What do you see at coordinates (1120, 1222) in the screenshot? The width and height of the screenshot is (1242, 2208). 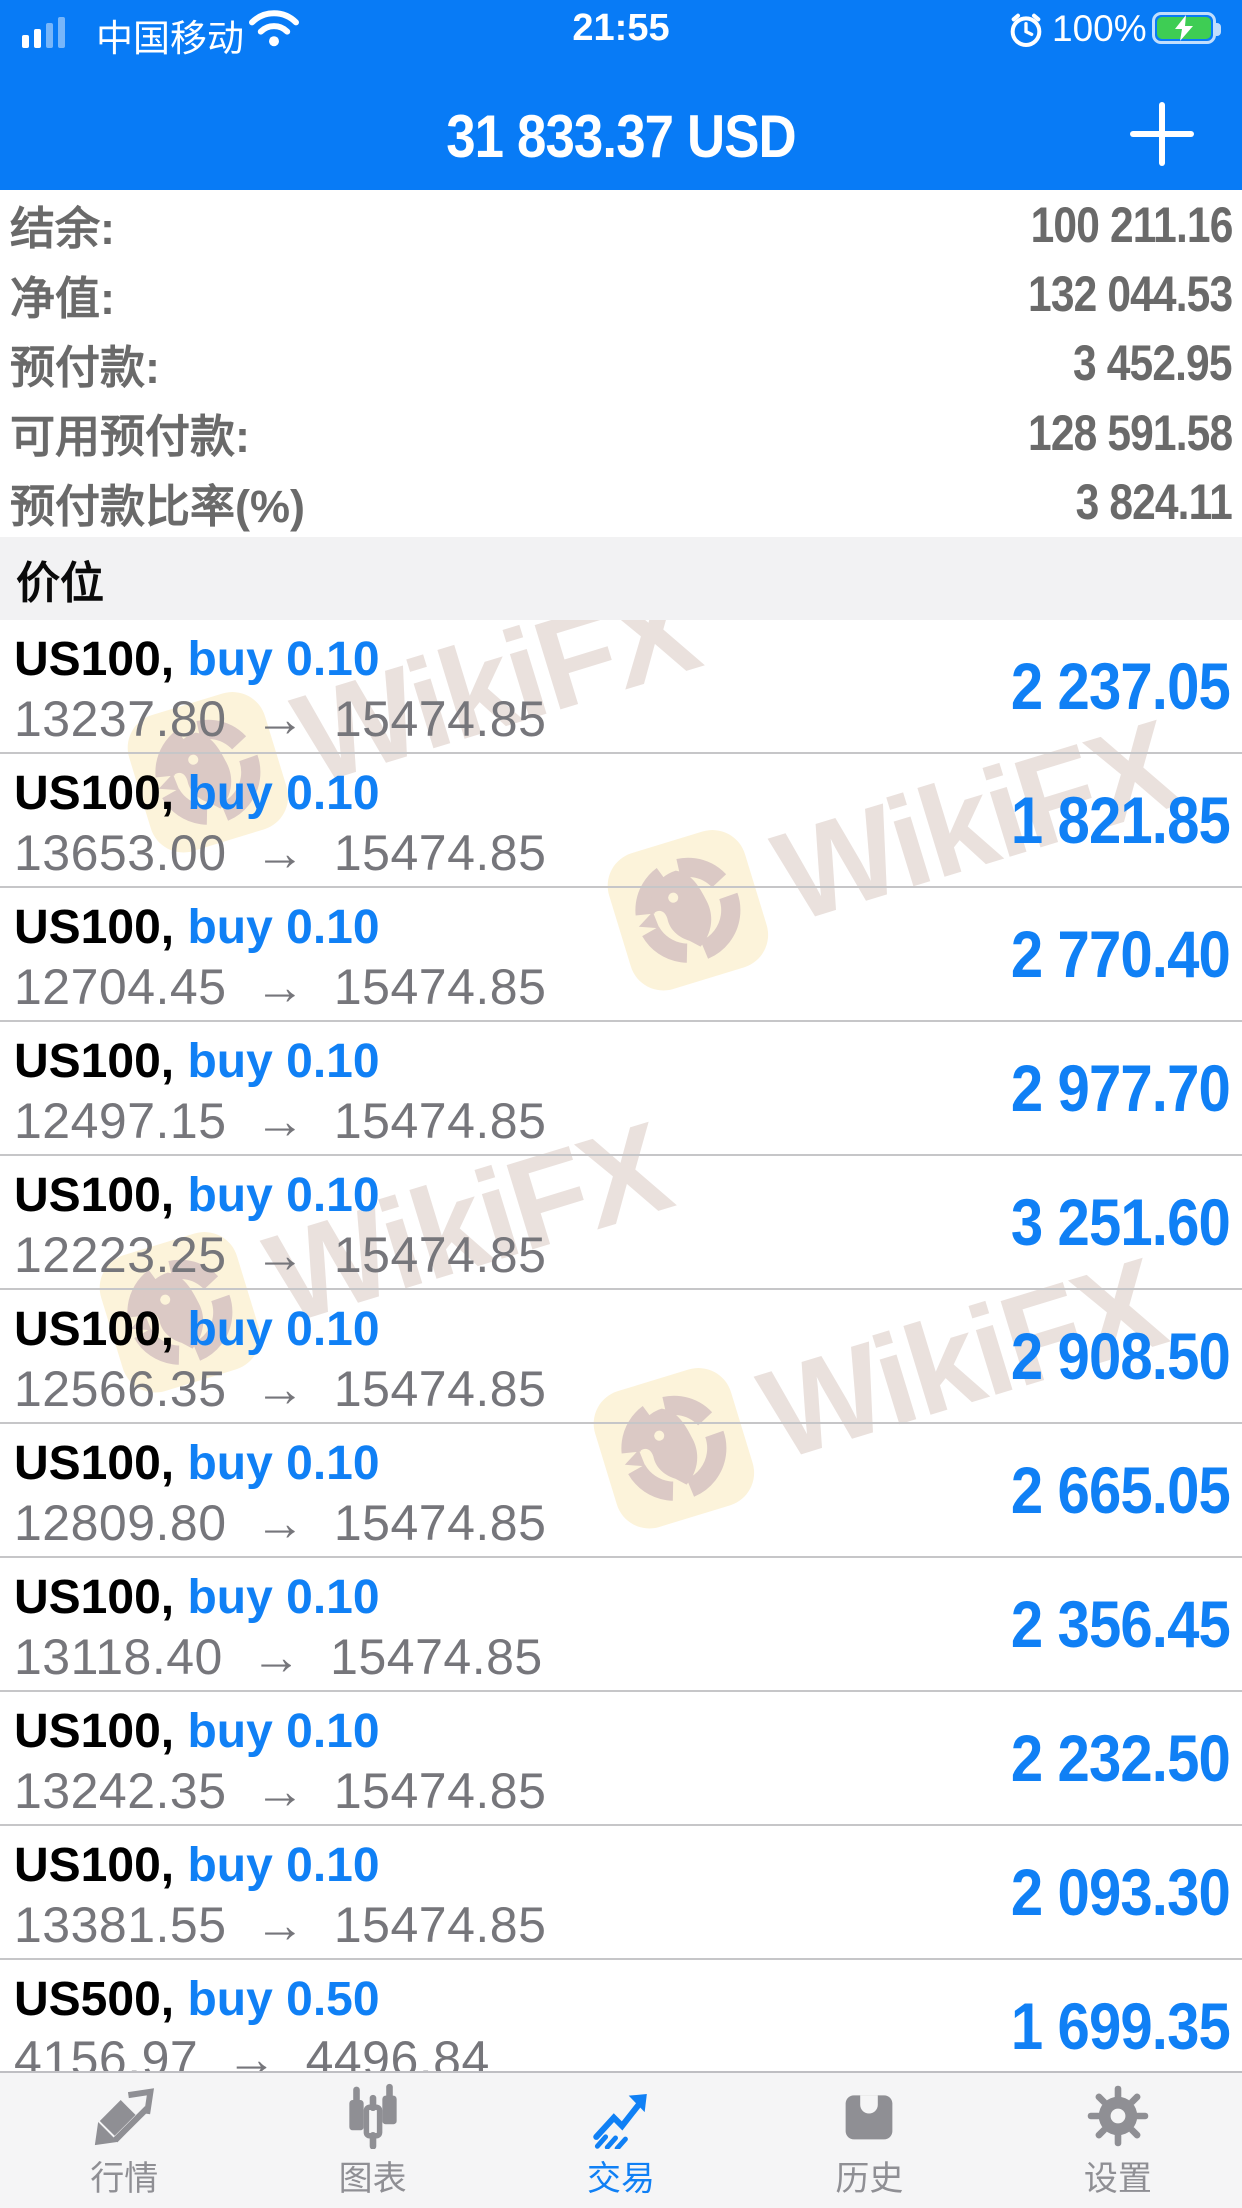 I see `position-profit: 3 251.60` at bounding box center [1120, 1222].